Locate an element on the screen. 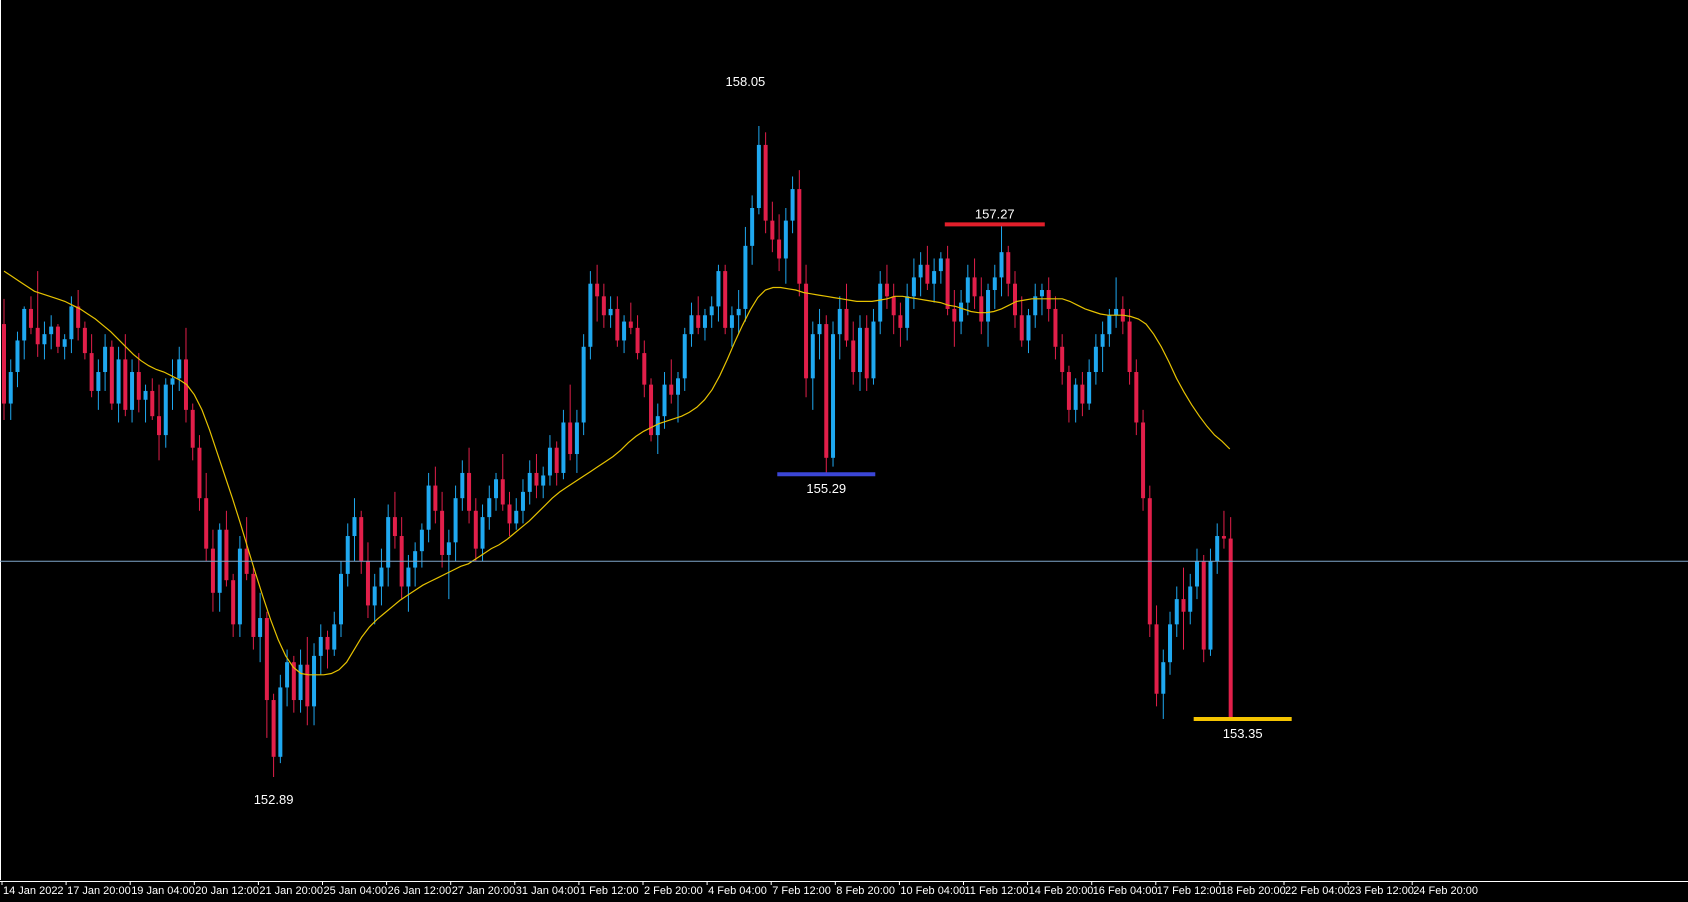 Image resolution: width=1688 pixels, height=902 pixels. x-tick-label: 18 Feb 20:00 is located at coordinates (1253, 891).